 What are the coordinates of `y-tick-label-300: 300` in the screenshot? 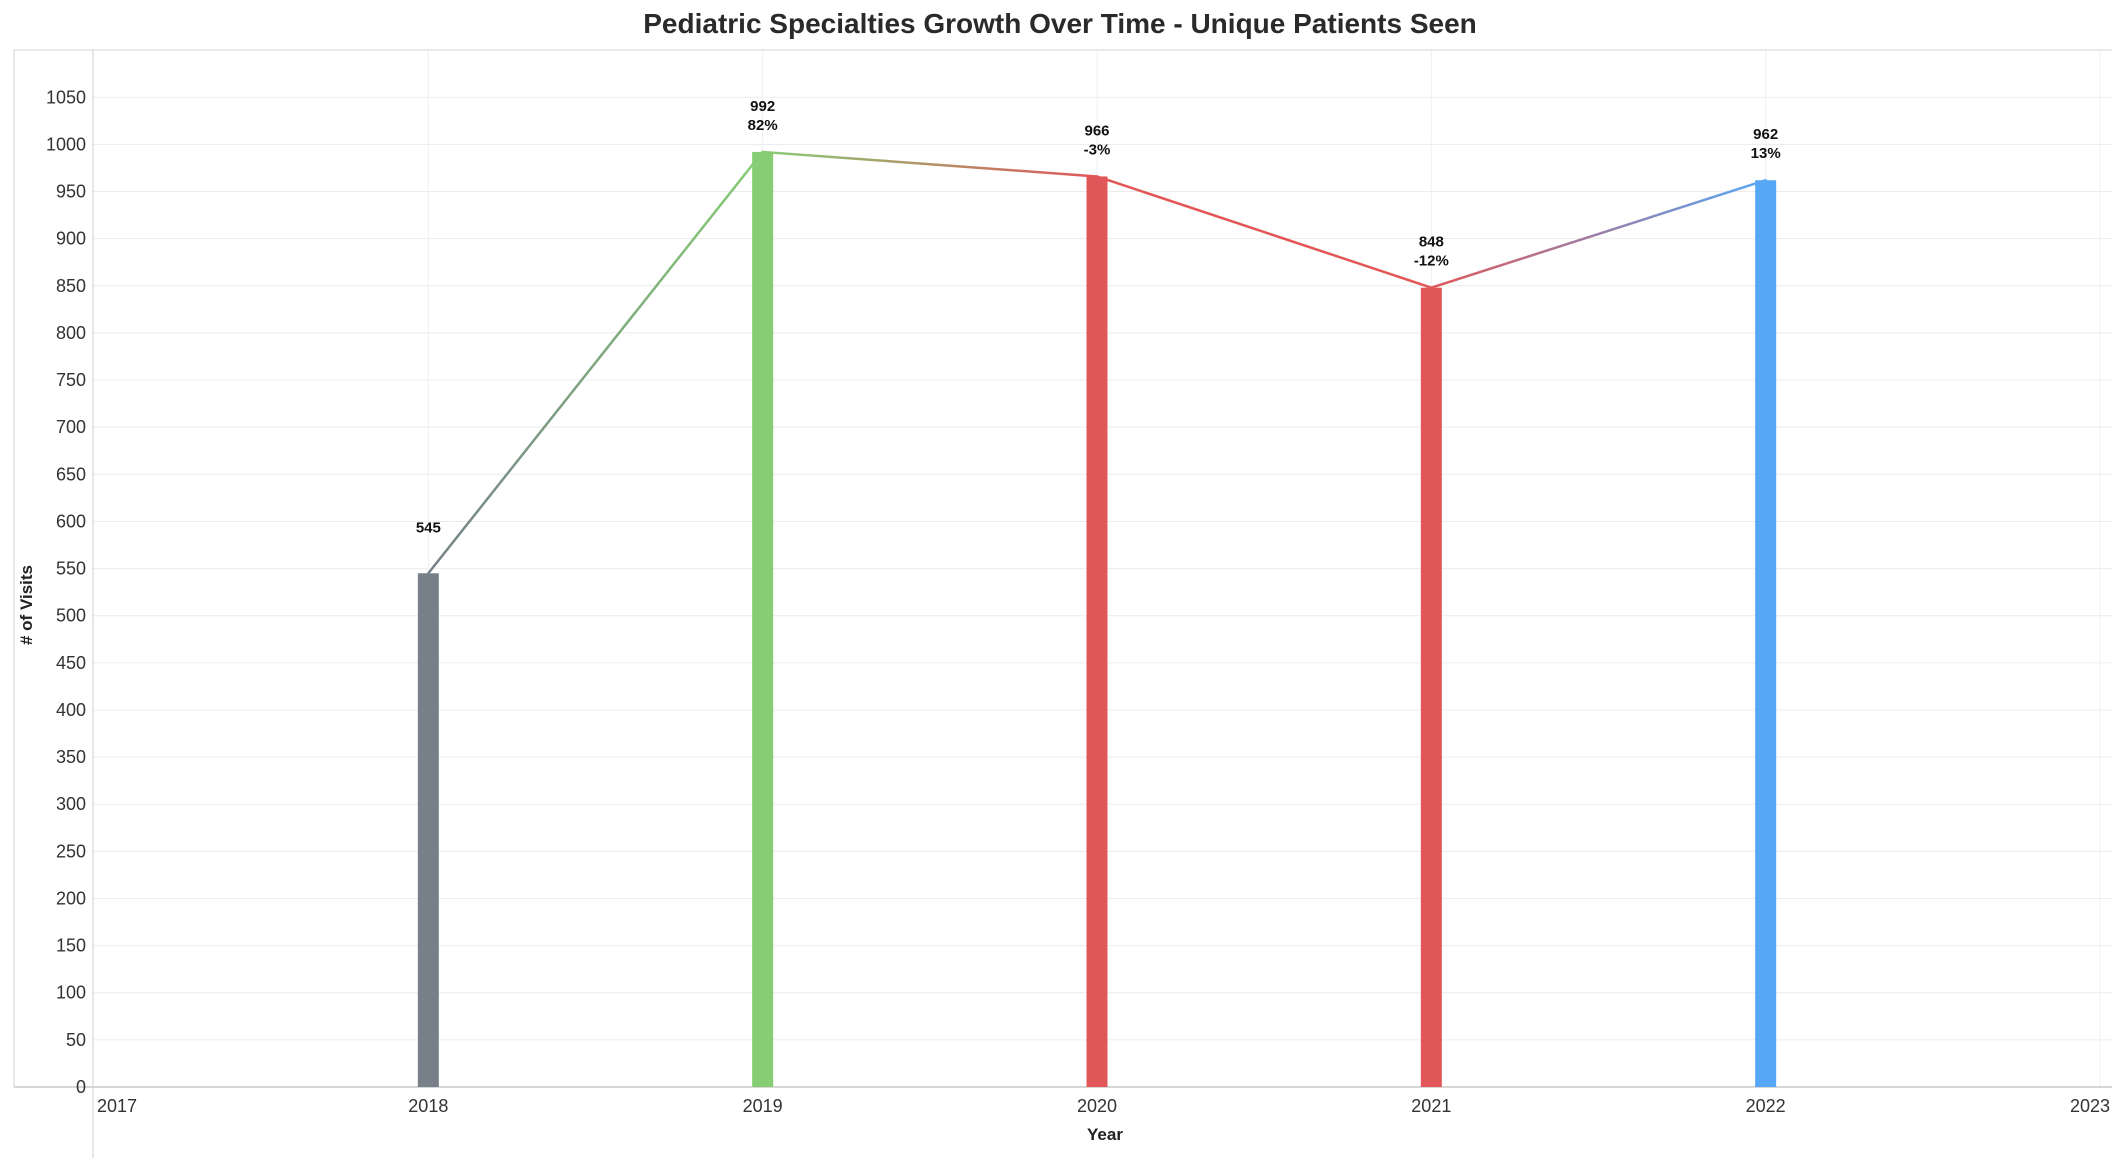 It's located at (71, 804).